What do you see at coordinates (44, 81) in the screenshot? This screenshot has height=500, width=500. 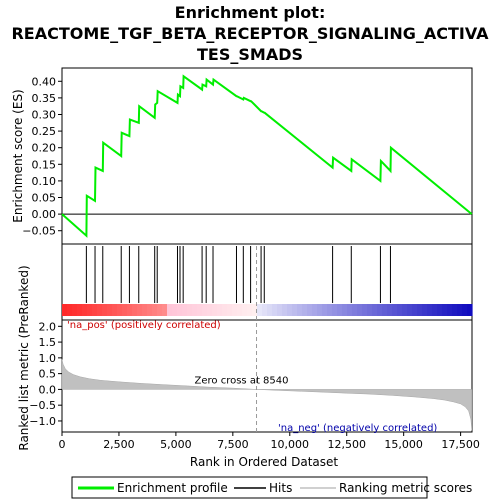 I see `es-ytick-label: 0.40` at bounding box center [44, 81].